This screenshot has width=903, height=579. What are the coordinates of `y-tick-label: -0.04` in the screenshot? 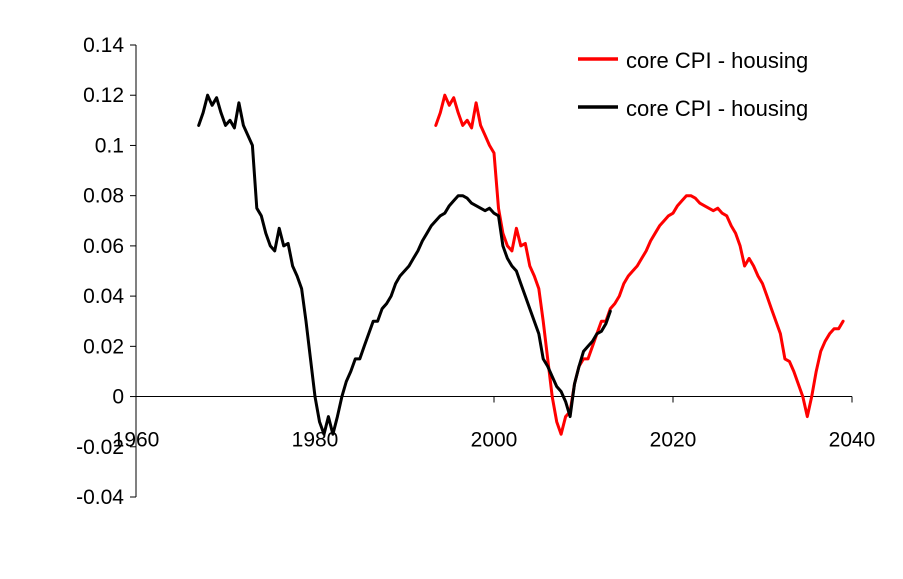 It's located at (100, 497).